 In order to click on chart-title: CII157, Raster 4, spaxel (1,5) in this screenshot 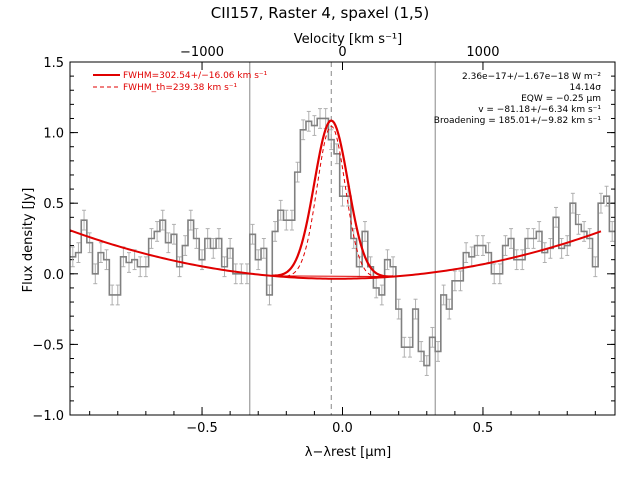, I will do `click(320, 13)`.